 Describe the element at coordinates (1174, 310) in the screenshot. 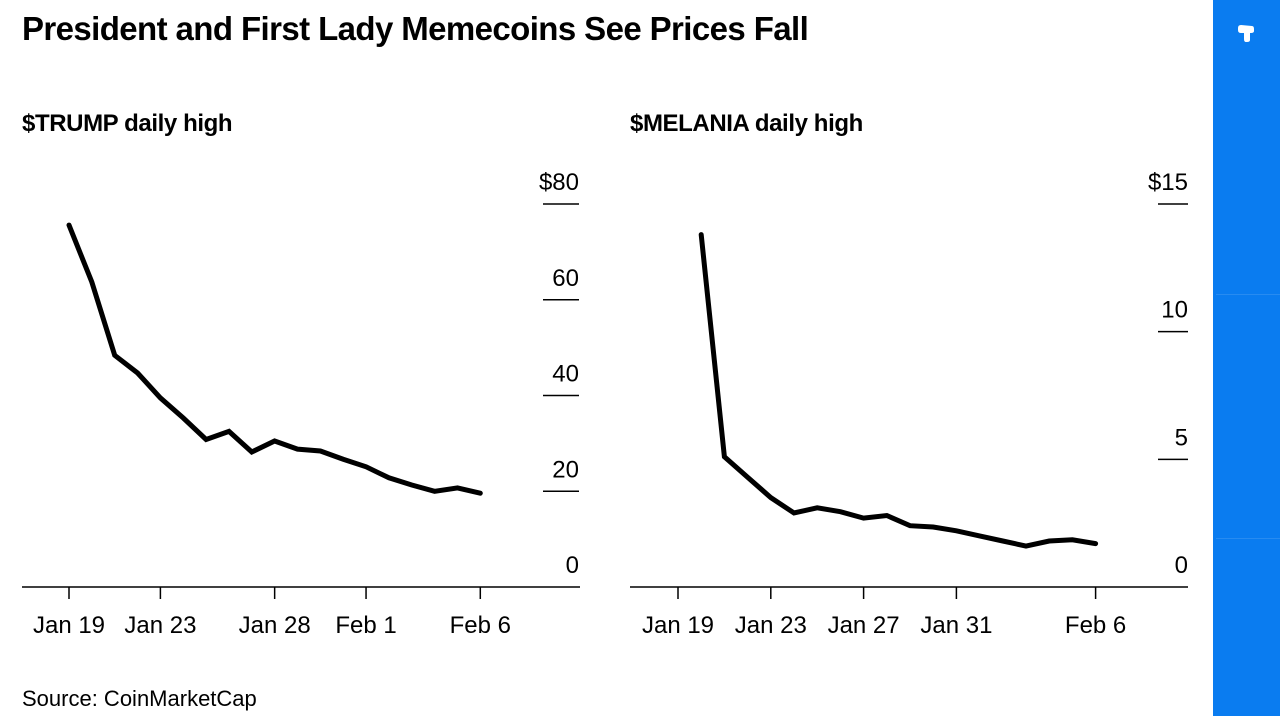

I see `melania-y-tick-label: 10` at that location.